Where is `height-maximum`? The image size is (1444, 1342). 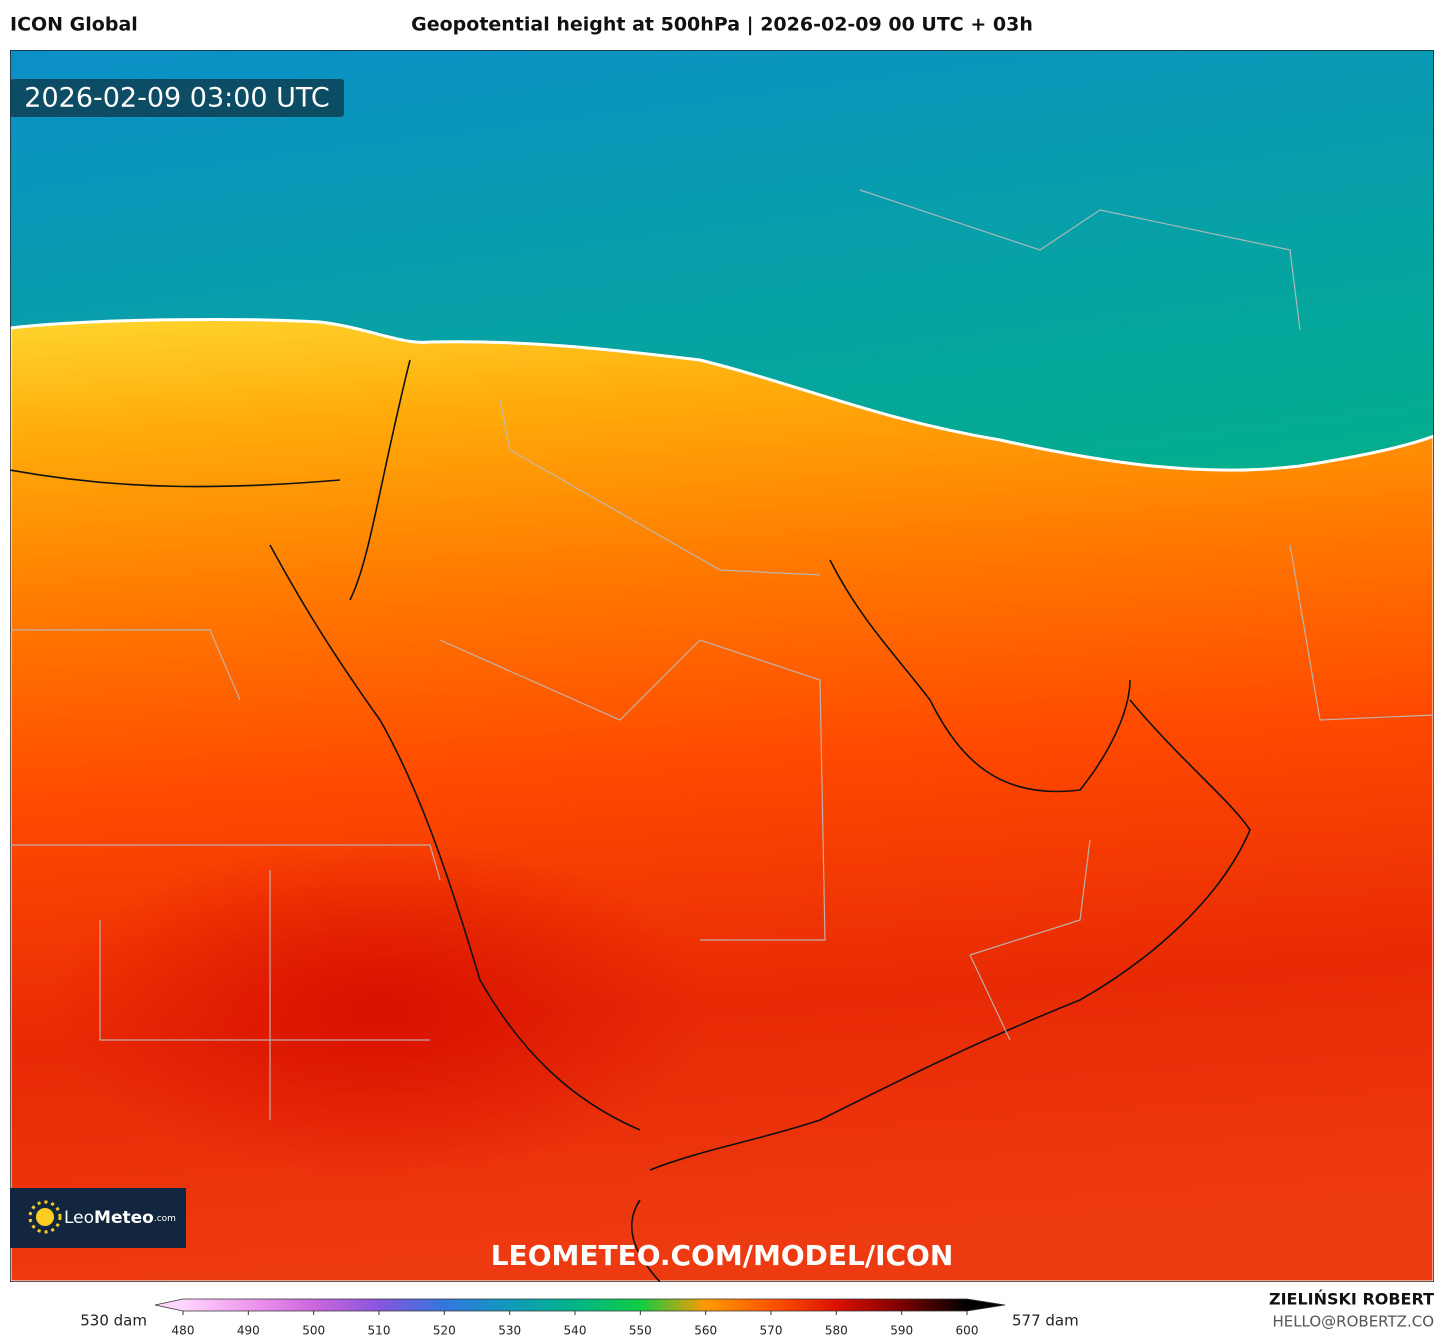 height-maximum is located at coordinates (380, 1010).